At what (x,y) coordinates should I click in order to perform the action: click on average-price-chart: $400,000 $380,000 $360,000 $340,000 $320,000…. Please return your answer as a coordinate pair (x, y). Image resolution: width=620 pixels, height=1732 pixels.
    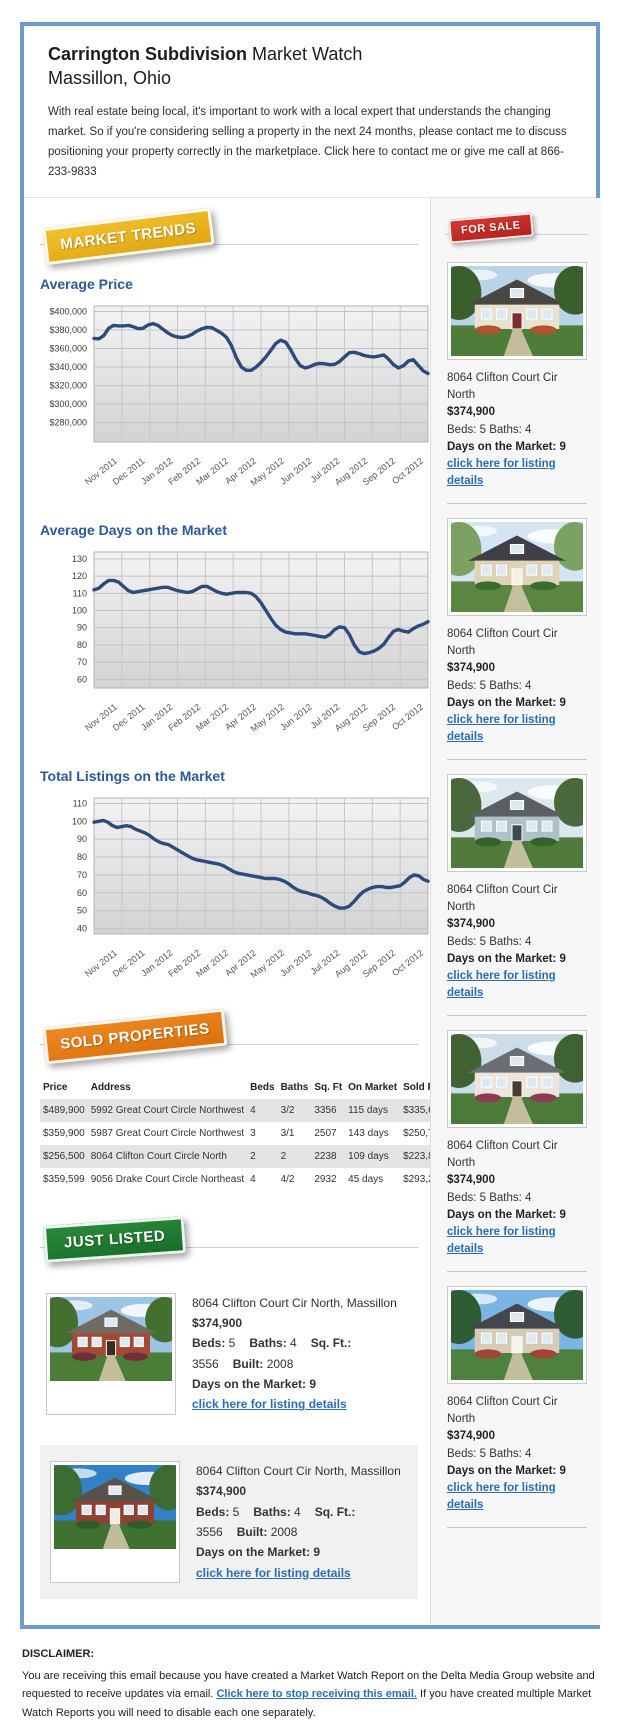
    Looking at the image, I should click on (239, 396).